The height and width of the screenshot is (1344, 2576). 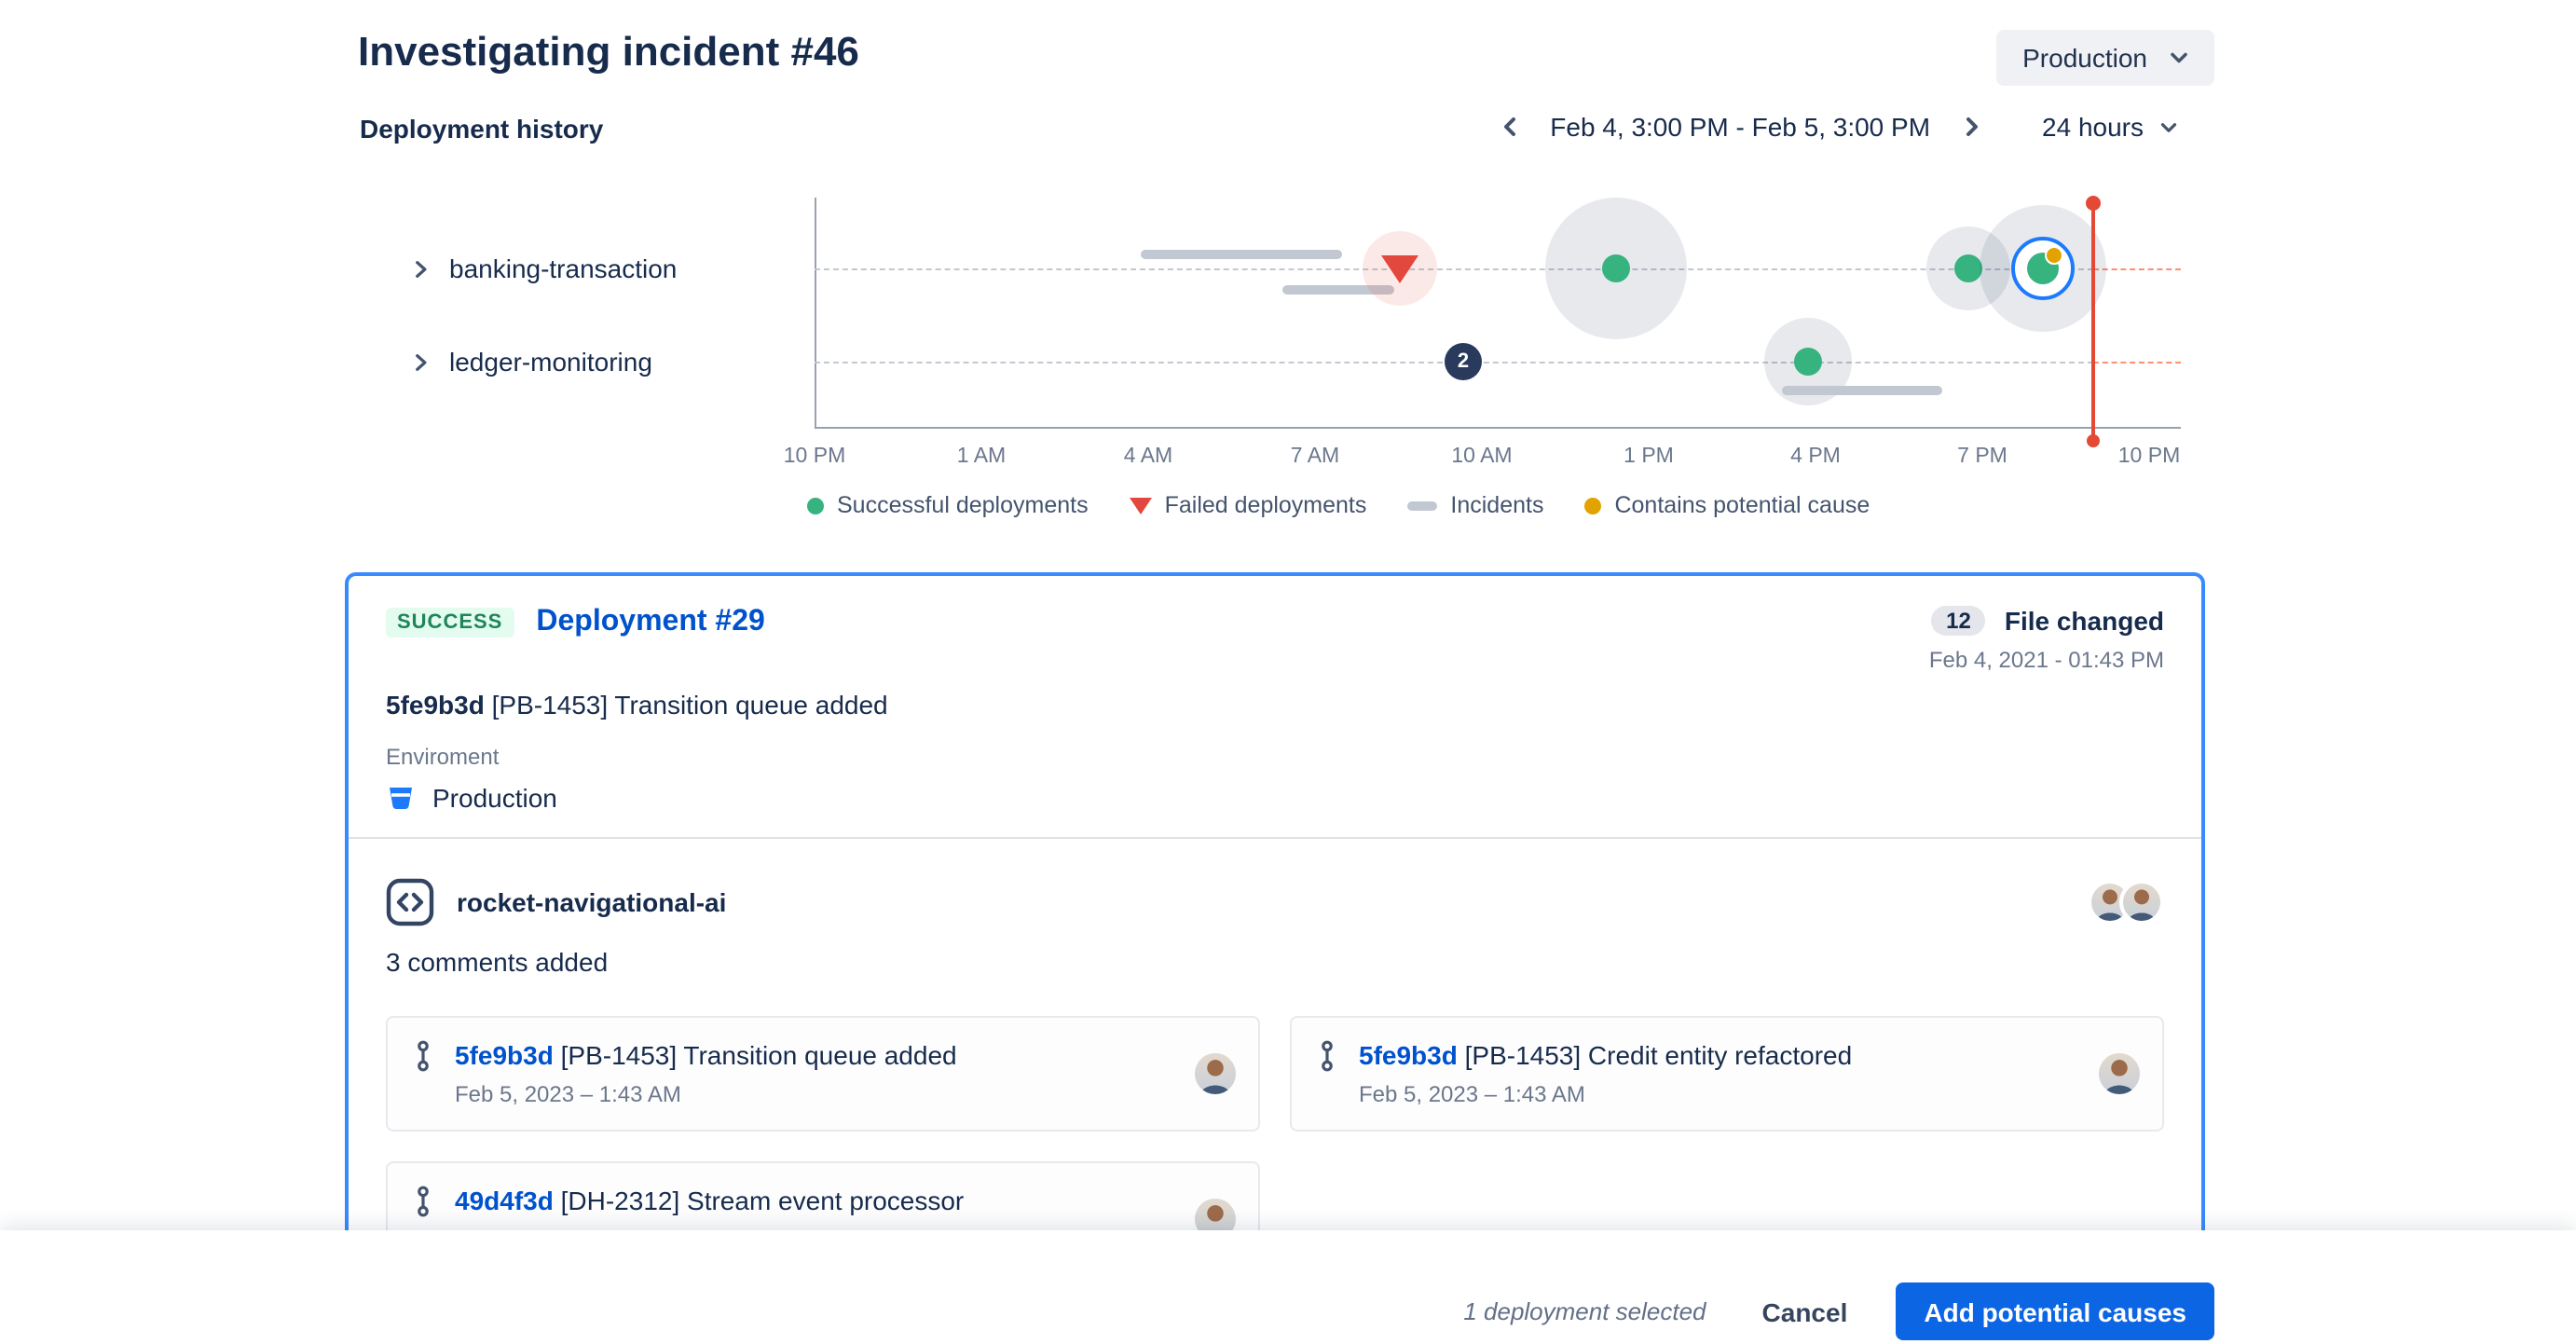 What do you see at coordinates (482, 129) in the screenshot?
I see `deployment-history-title: Deployment history` at bounding box center [482, 129].